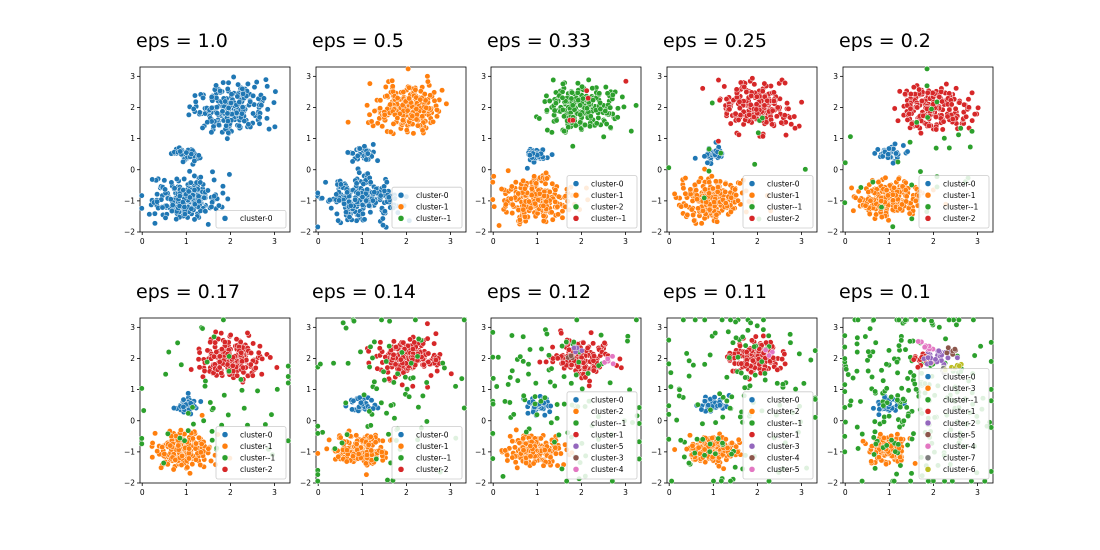  What do you see at coordinates (607, 183) in the screenshot?
I see `legend-label: cluster-0` at bounding box center [607, 183].